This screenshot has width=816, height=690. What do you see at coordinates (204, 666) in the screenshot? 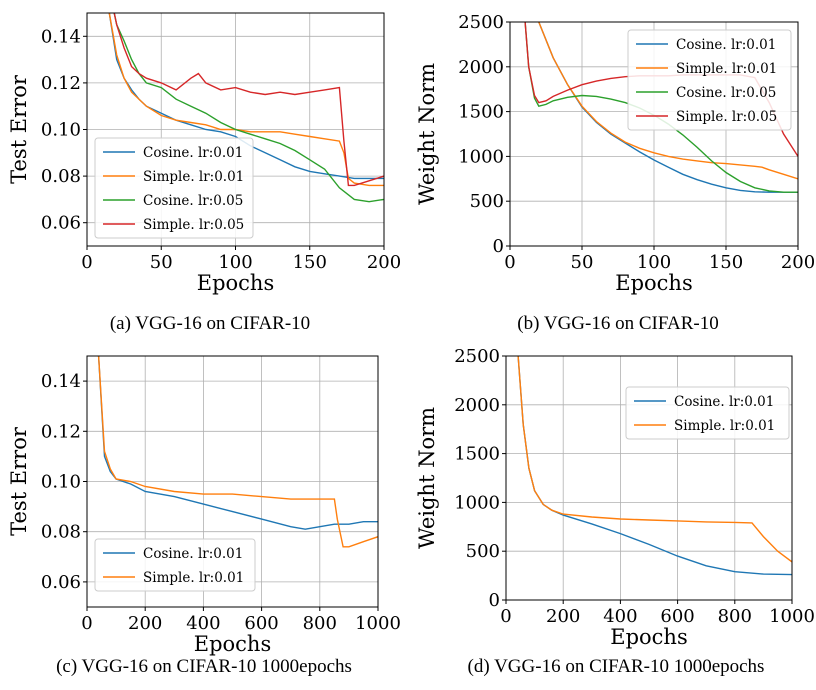
I see `chart-caption: (c) VGG-16 on CIFAR-10 1000epochs` at bounding box center [204, 666].